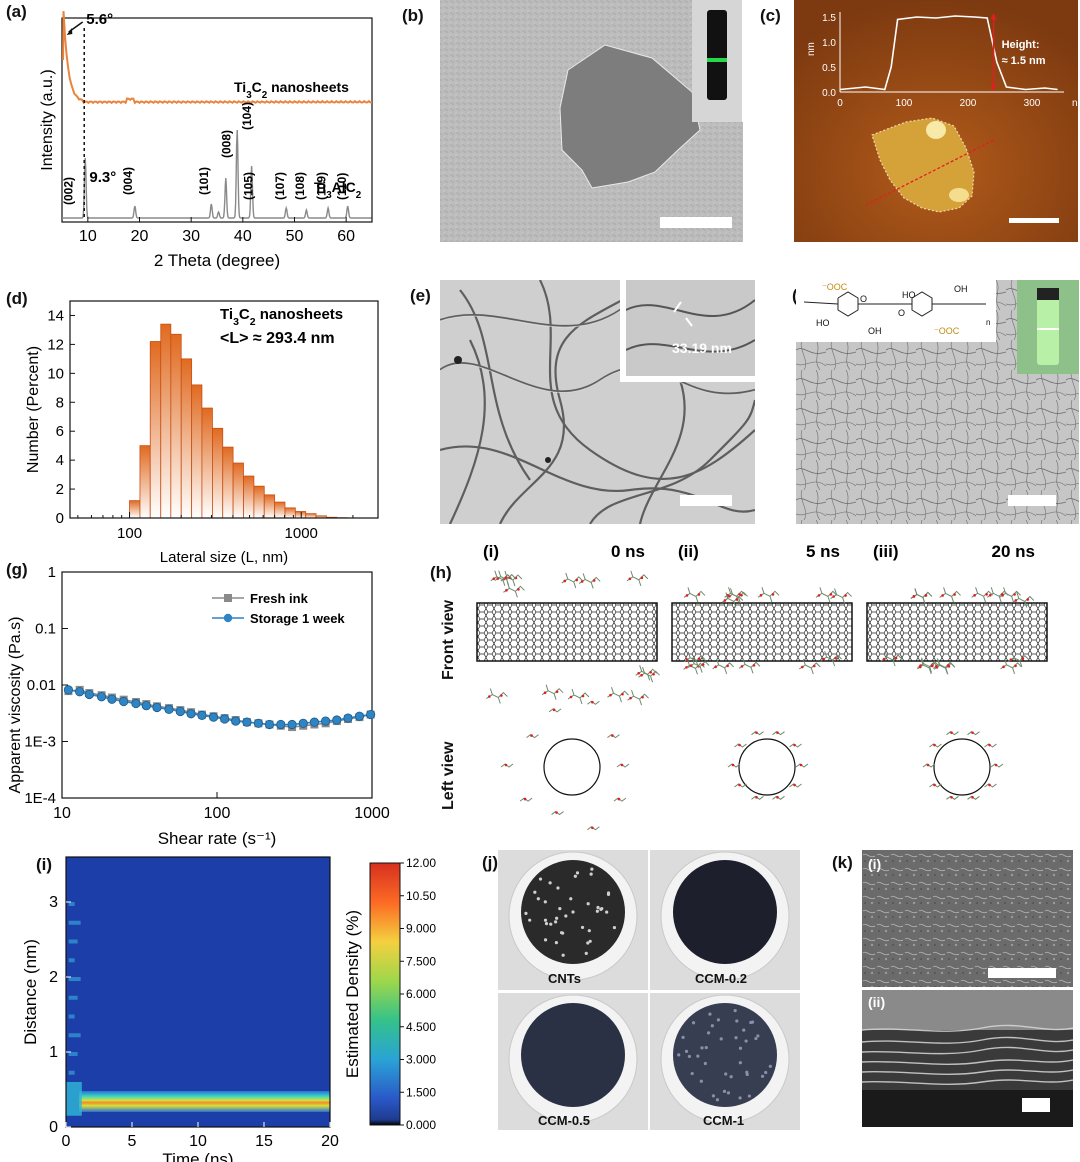 The image size is (1080, 1162). I want to click on height-arrow-bottom, so click(993, 87).